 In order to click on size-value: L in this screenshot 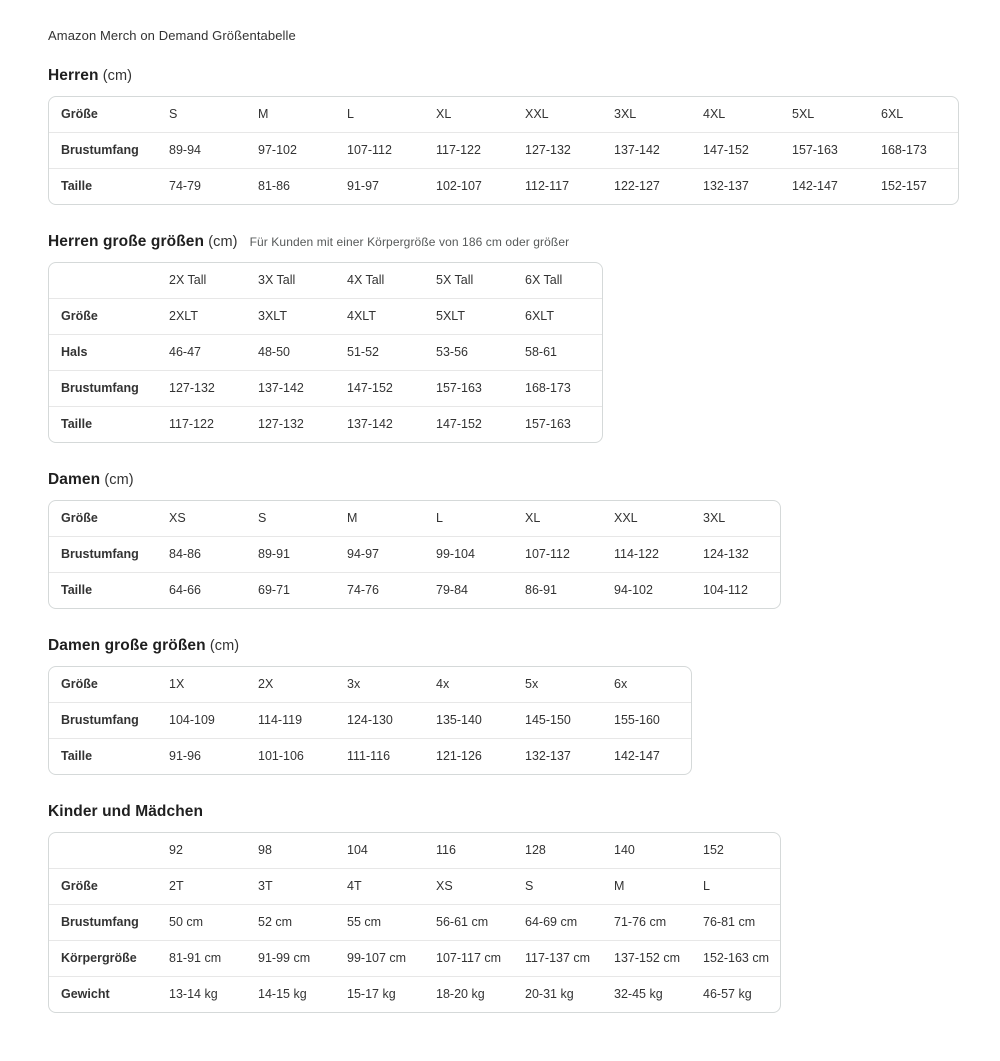, I will do `click(735, 886)`.